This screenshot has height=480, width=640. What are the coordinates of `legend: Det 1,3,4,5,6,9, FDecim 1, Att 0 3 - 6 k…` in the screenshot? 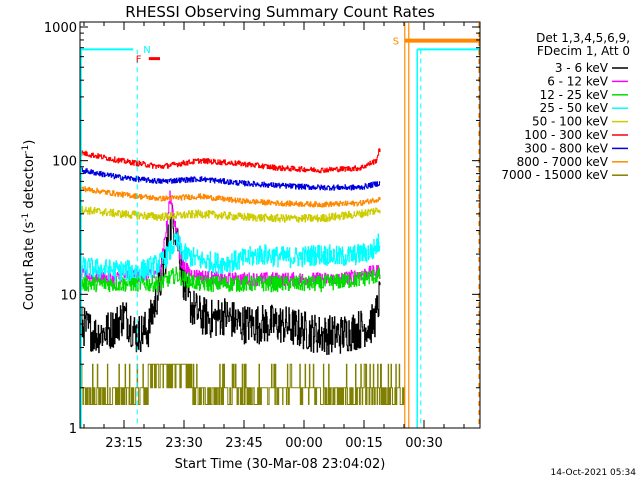 It's located at (565, 106).